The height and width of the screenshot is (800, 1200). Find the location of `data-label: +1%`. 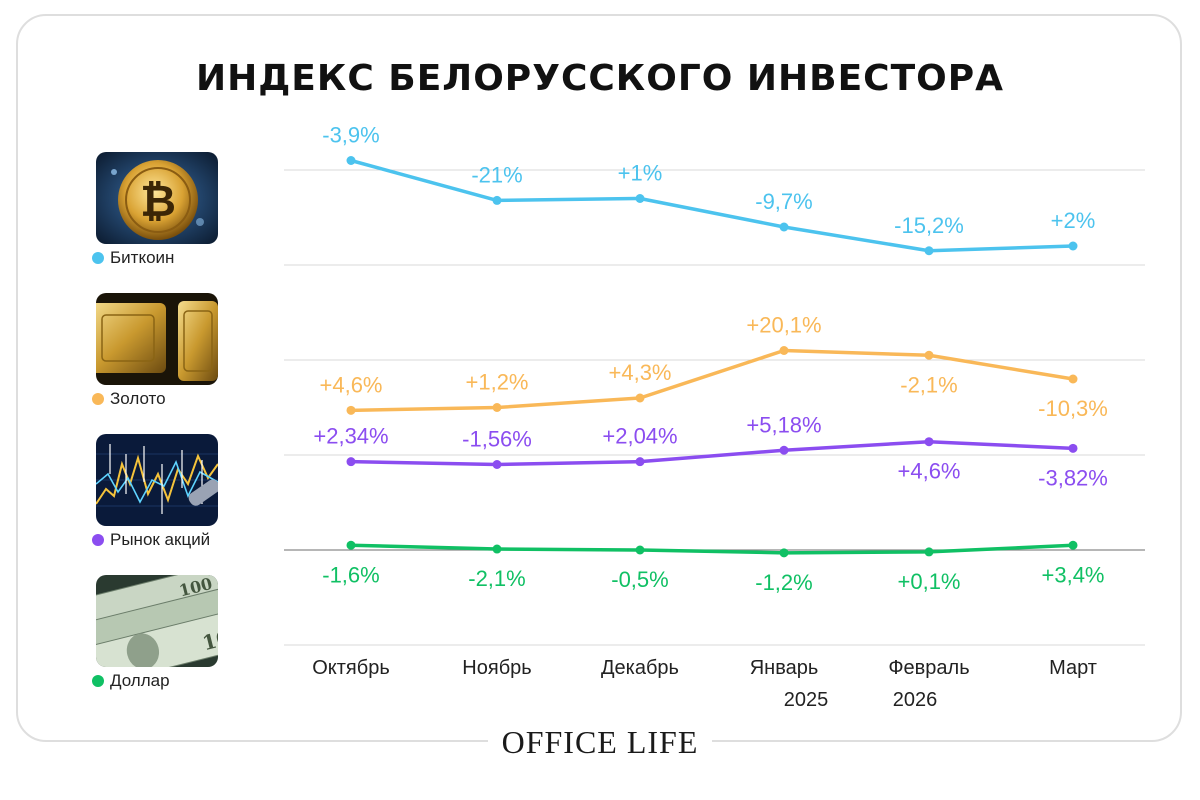

data-label: +1% is located at coordinates (640, 173).